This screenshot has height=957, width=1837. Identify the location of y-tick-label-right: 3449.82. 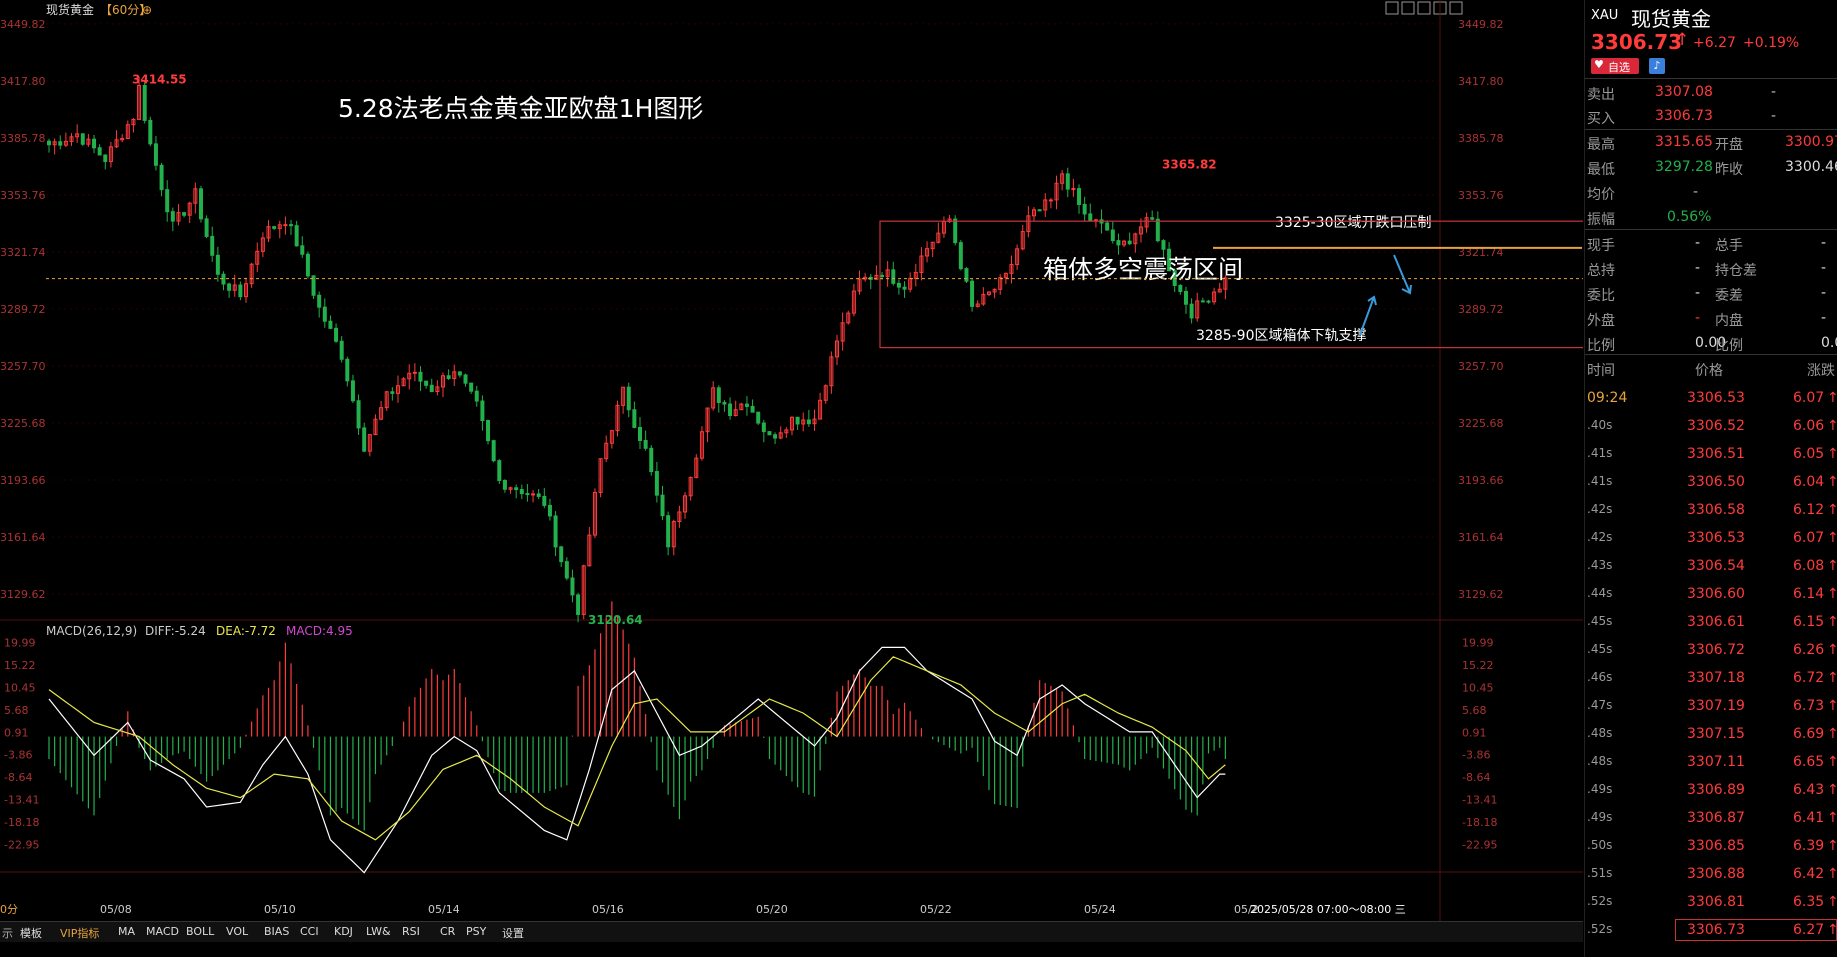
(1481, 24).